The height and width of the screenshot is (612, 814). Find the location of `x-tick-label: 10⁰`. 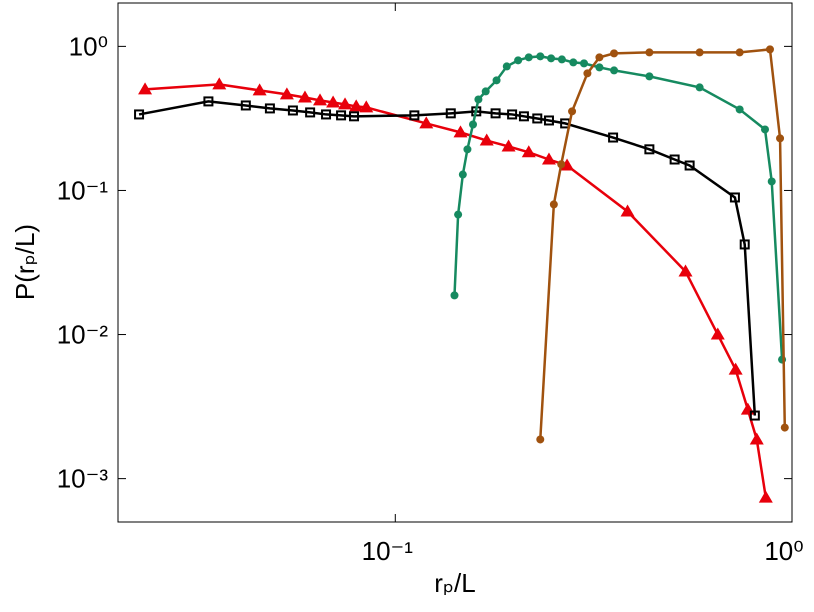

x-tick-label: 10⁰ is located at coordinates (783, 551).